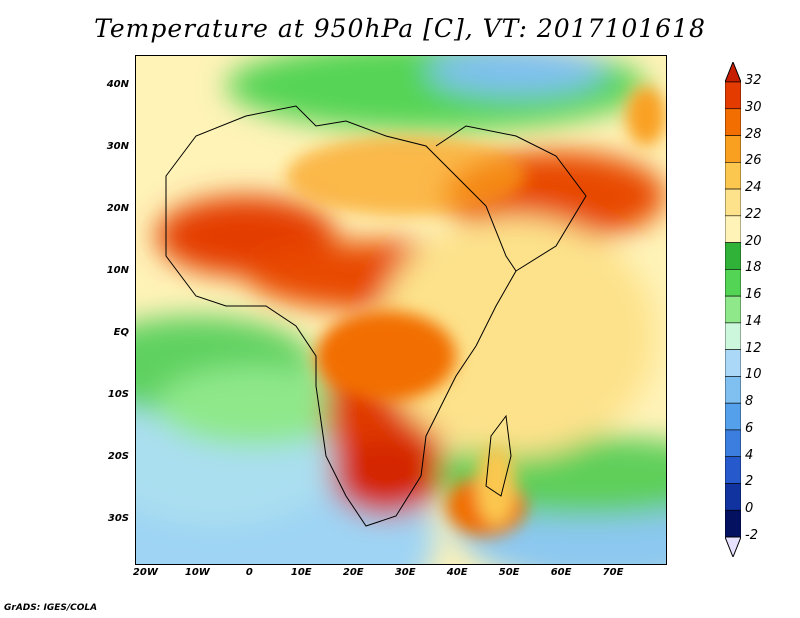 The height and width of the screenshot is (618, 800). What do you see at coordinates (117, 84) in the screenshot?
I see `lat-tick-label: 40N` at bounding box center [117, 84].